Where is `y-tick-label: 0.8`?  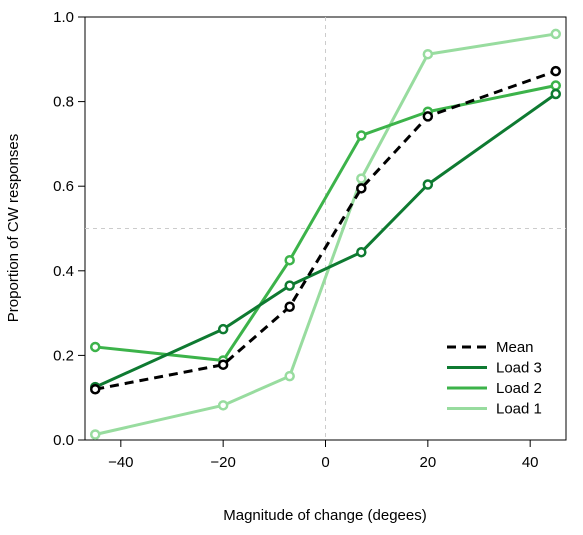 y-tick-label: 0.8 is located at coordinates (63, 102).